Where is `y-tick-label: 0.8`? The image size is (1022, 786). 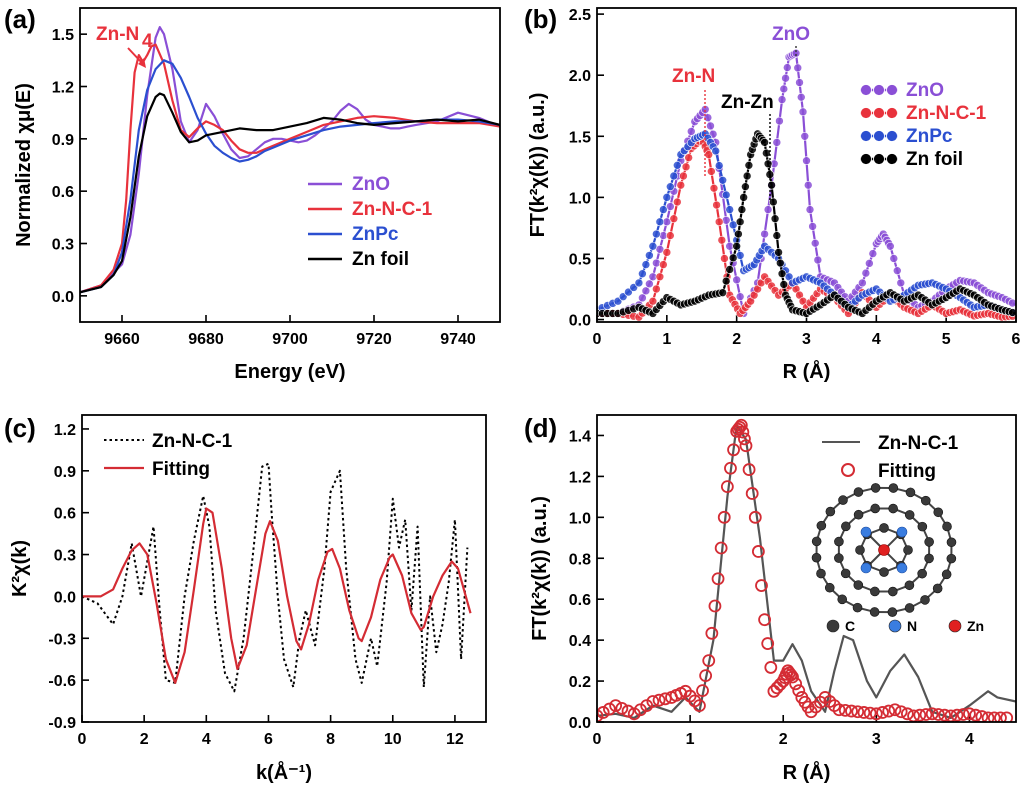
y-tick-label: 0.8 is located at coordinates (580, 559).